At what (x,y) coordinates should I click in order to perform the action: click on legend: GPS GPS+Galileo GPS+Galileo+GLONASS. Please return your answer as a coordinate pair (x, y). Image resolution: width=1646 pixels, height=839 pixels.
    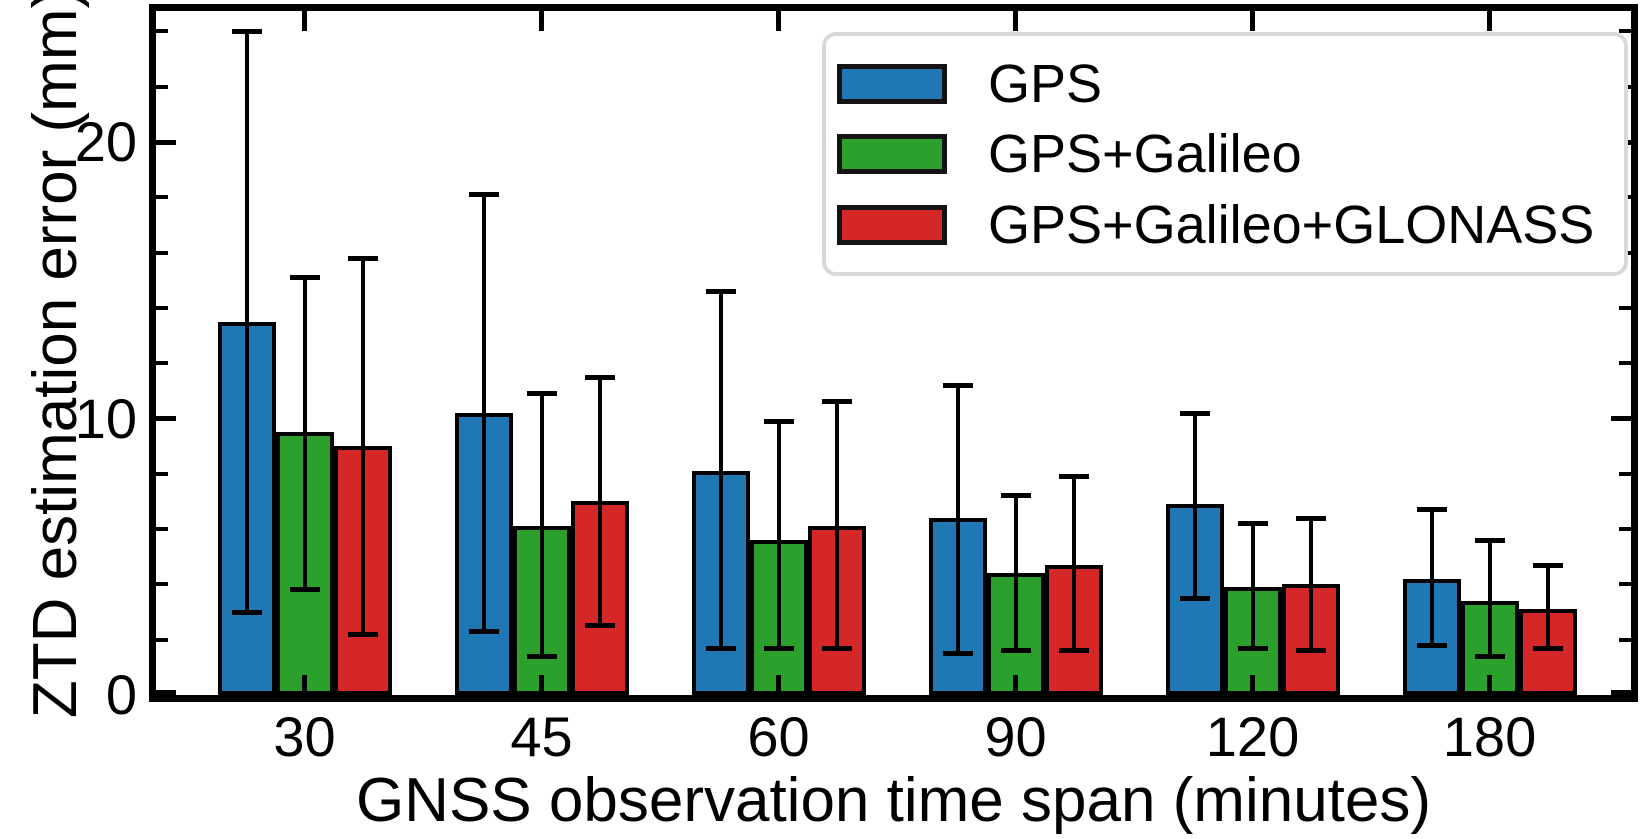
    Looking at the image, I should click on (1225, 154).